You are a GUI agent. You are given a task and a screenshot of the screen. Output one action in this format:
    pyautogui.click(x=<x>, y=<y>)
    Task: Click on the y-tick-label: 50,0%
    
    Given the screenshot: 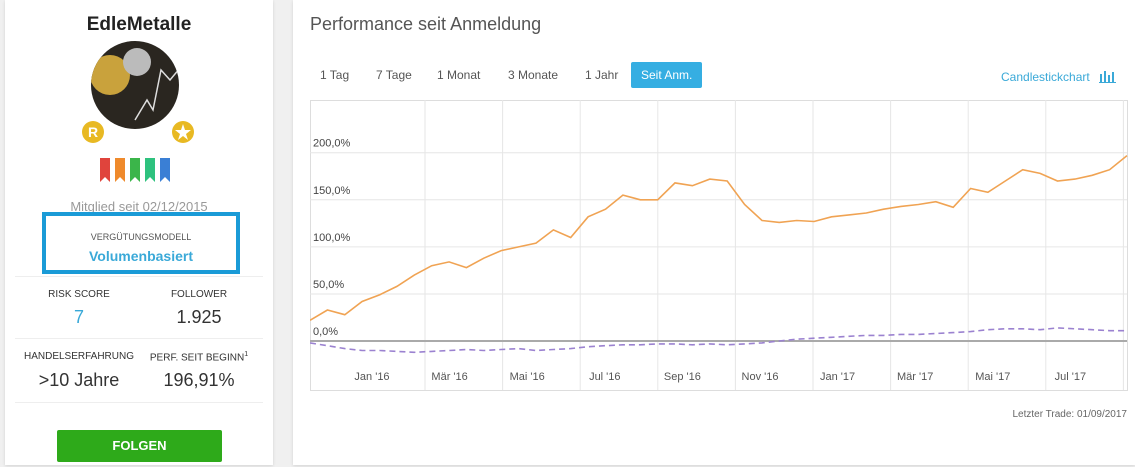 What is the action you would take?
    pyautogui.click(x=328, y=285)
    